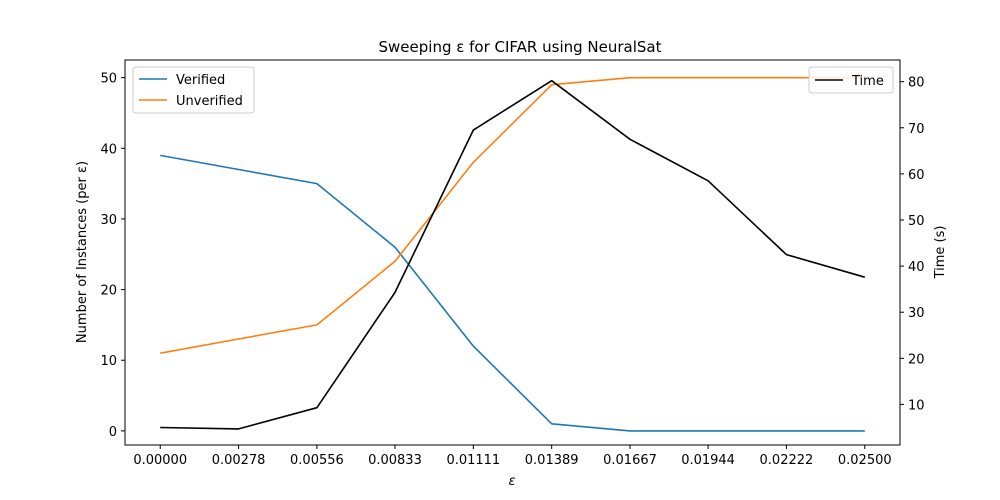 This screenshot has height=500, width=1000. What do you see at coordinates (630, 460) in the screenshot?
I see `x-tick-label: 0.01667` at bounding box center [630, 460].